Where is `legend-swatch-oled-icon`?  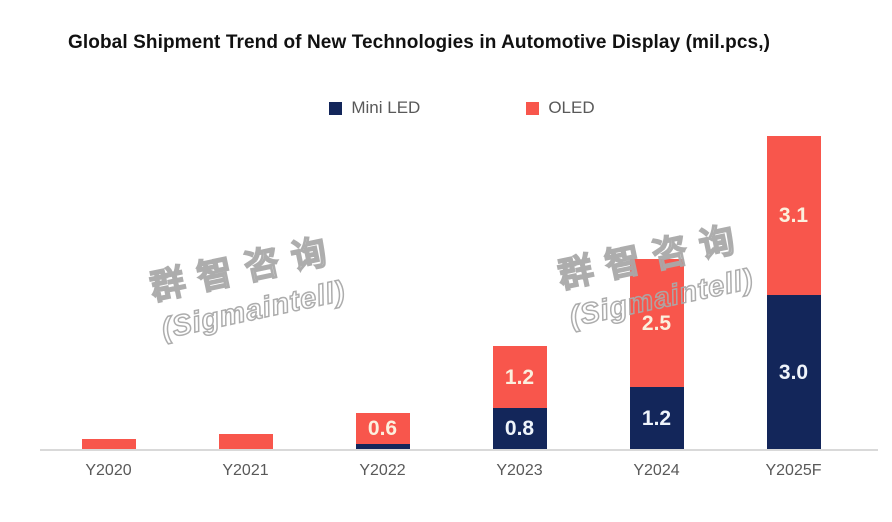
legend-swatch-oled-icon is located at coordinates (533, 108).